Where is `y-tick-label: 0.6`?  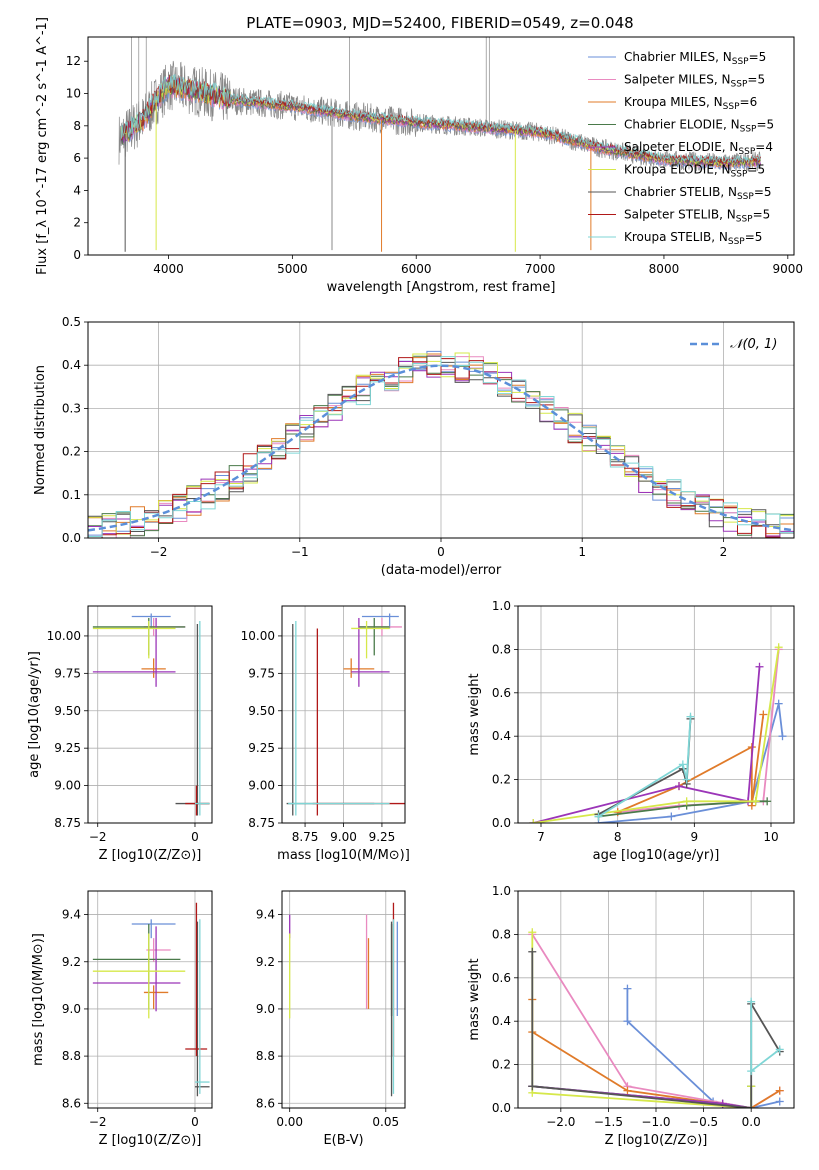
y-tick-label: 0.6 is located at coordinates (501, 978).